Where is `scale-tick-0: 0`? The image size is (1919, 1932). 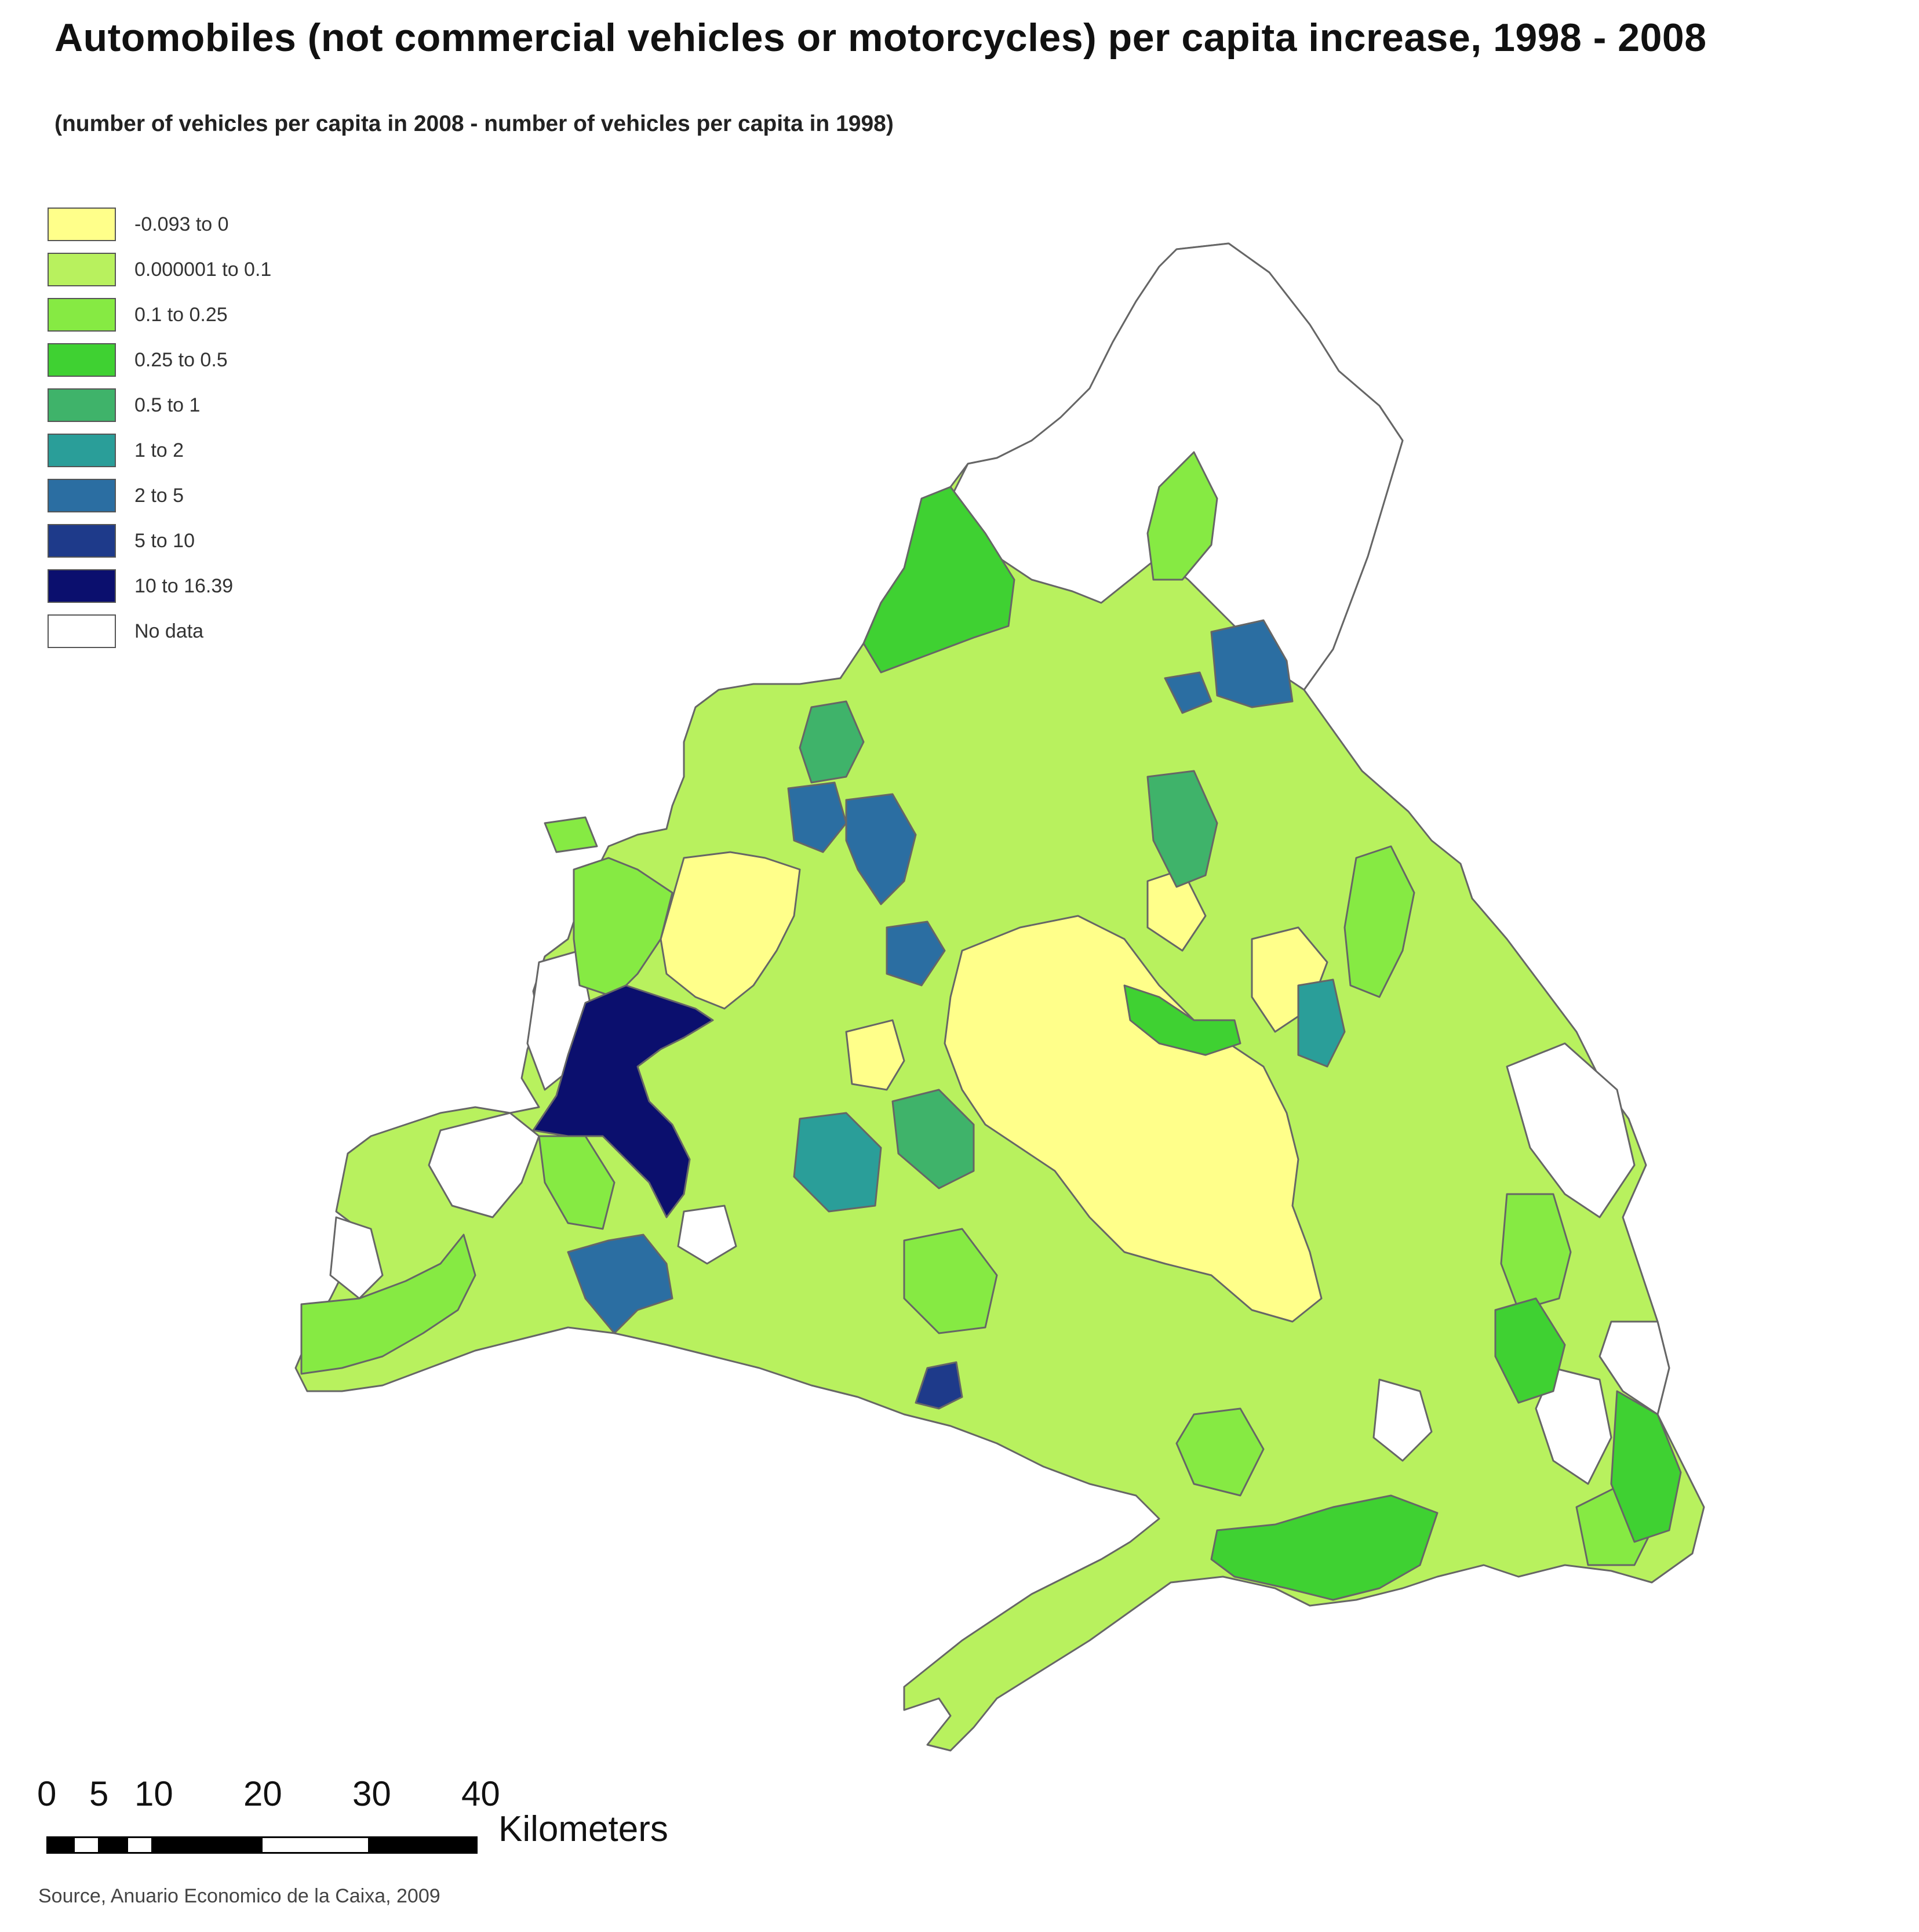
scale-tick-0: 0 is located at coordinates (47, 1794).